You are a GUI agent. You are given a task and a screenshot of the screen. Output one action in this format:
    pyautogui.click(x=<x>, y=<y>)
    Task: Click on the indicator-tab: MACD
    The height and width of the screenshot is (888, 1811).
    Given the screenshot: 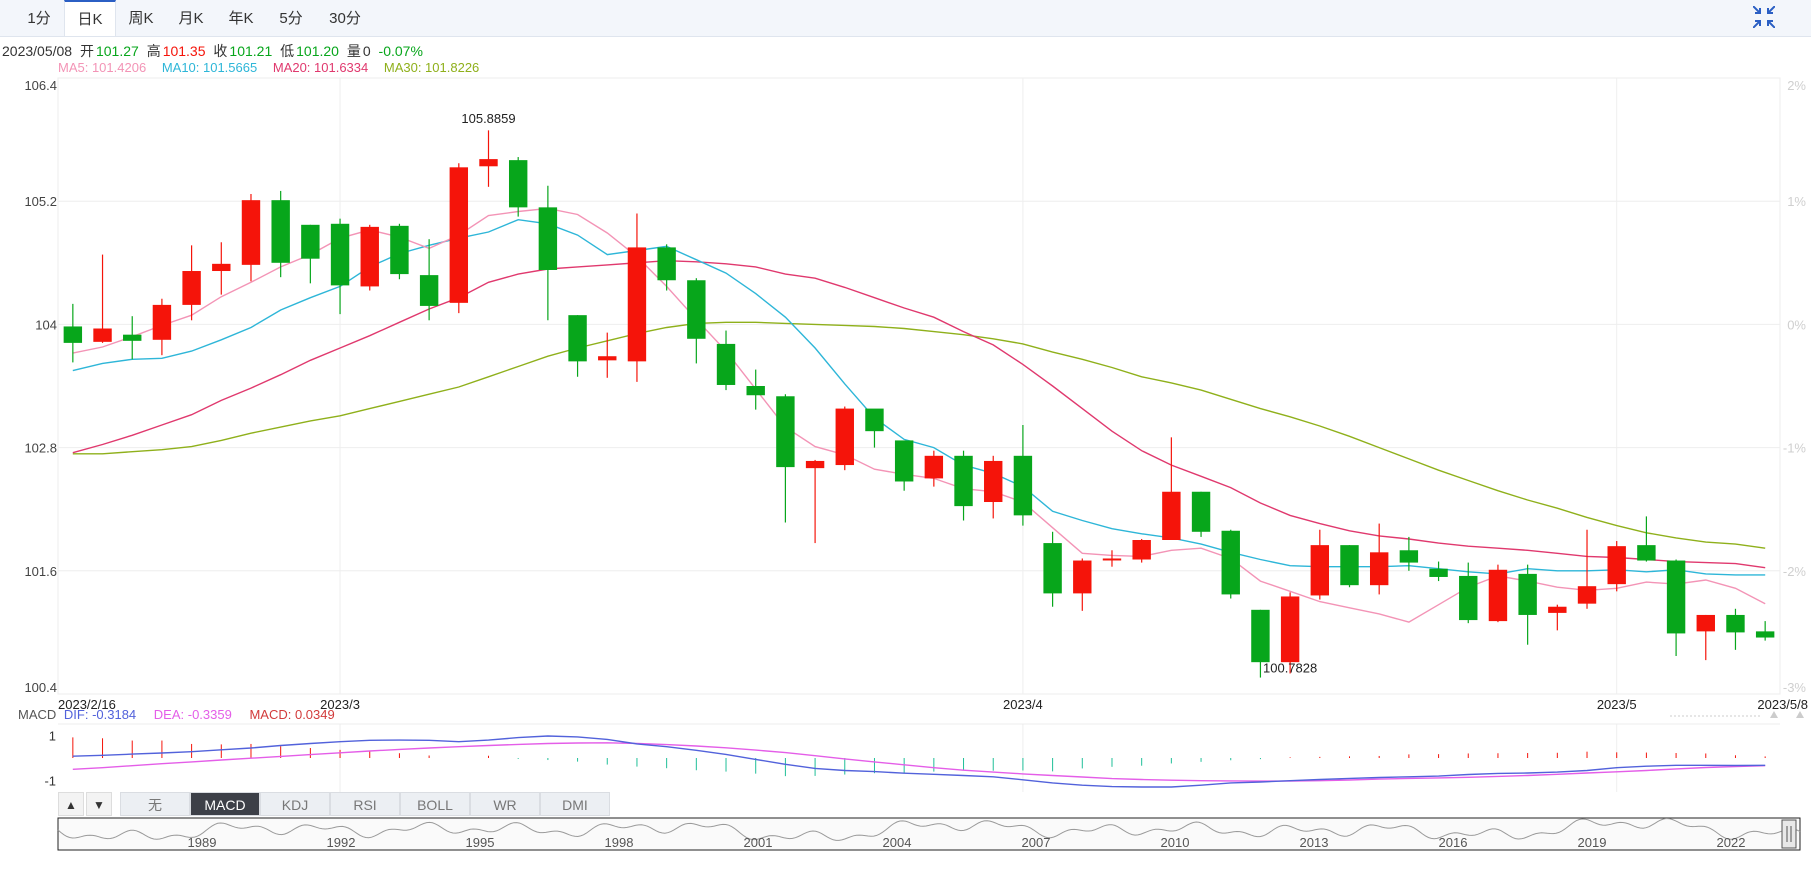 What is the action you would take?
    pyautogui.click(x=225, y=804)
    